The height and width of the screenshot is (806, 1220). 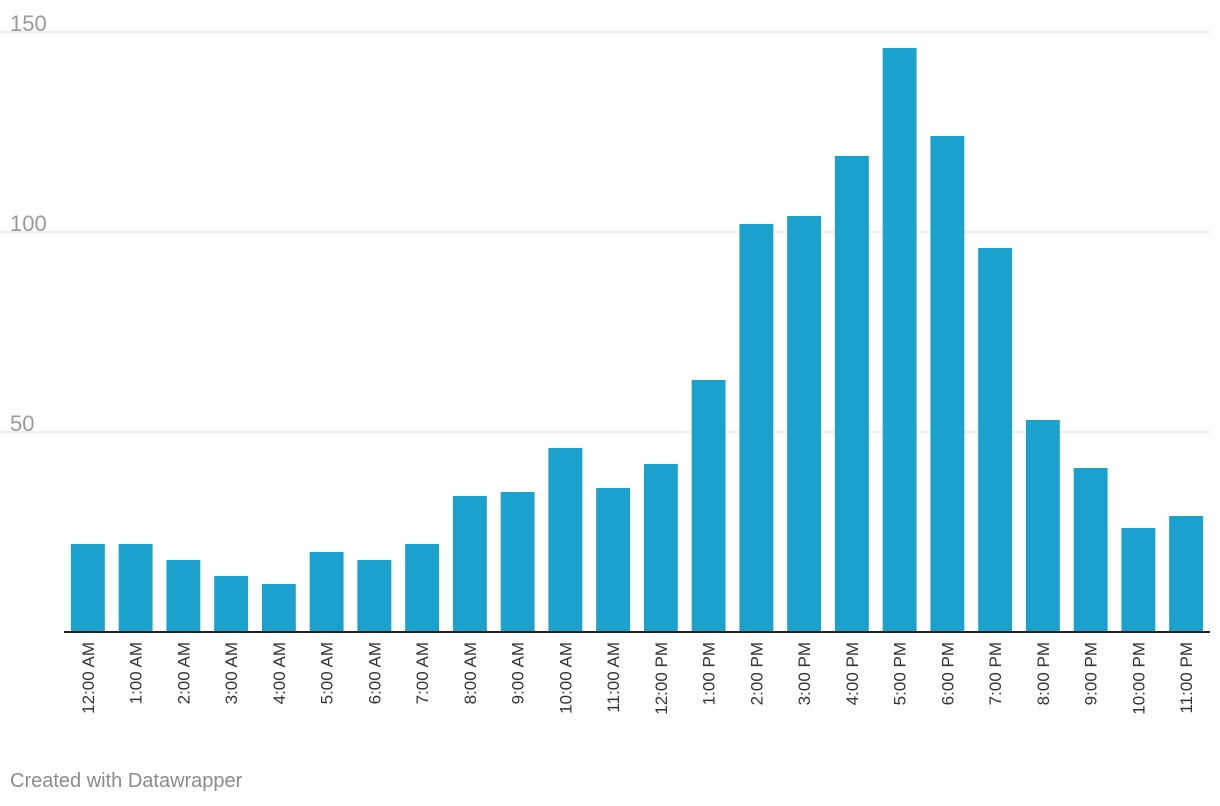 I want to click on x-tick-label: 9:00 AM, so click(x=518, y=673).